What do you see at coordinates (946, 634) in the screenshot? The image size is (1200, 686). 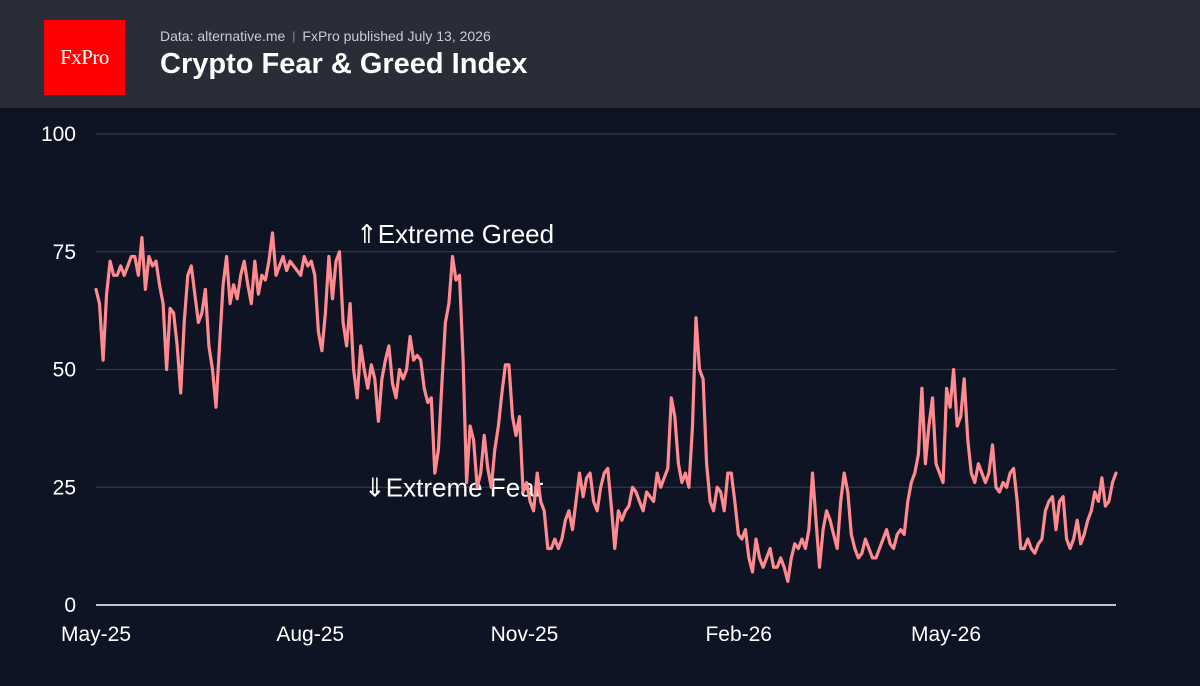 I see `x-tick-label: May-26` at bounding box center [946, 634].